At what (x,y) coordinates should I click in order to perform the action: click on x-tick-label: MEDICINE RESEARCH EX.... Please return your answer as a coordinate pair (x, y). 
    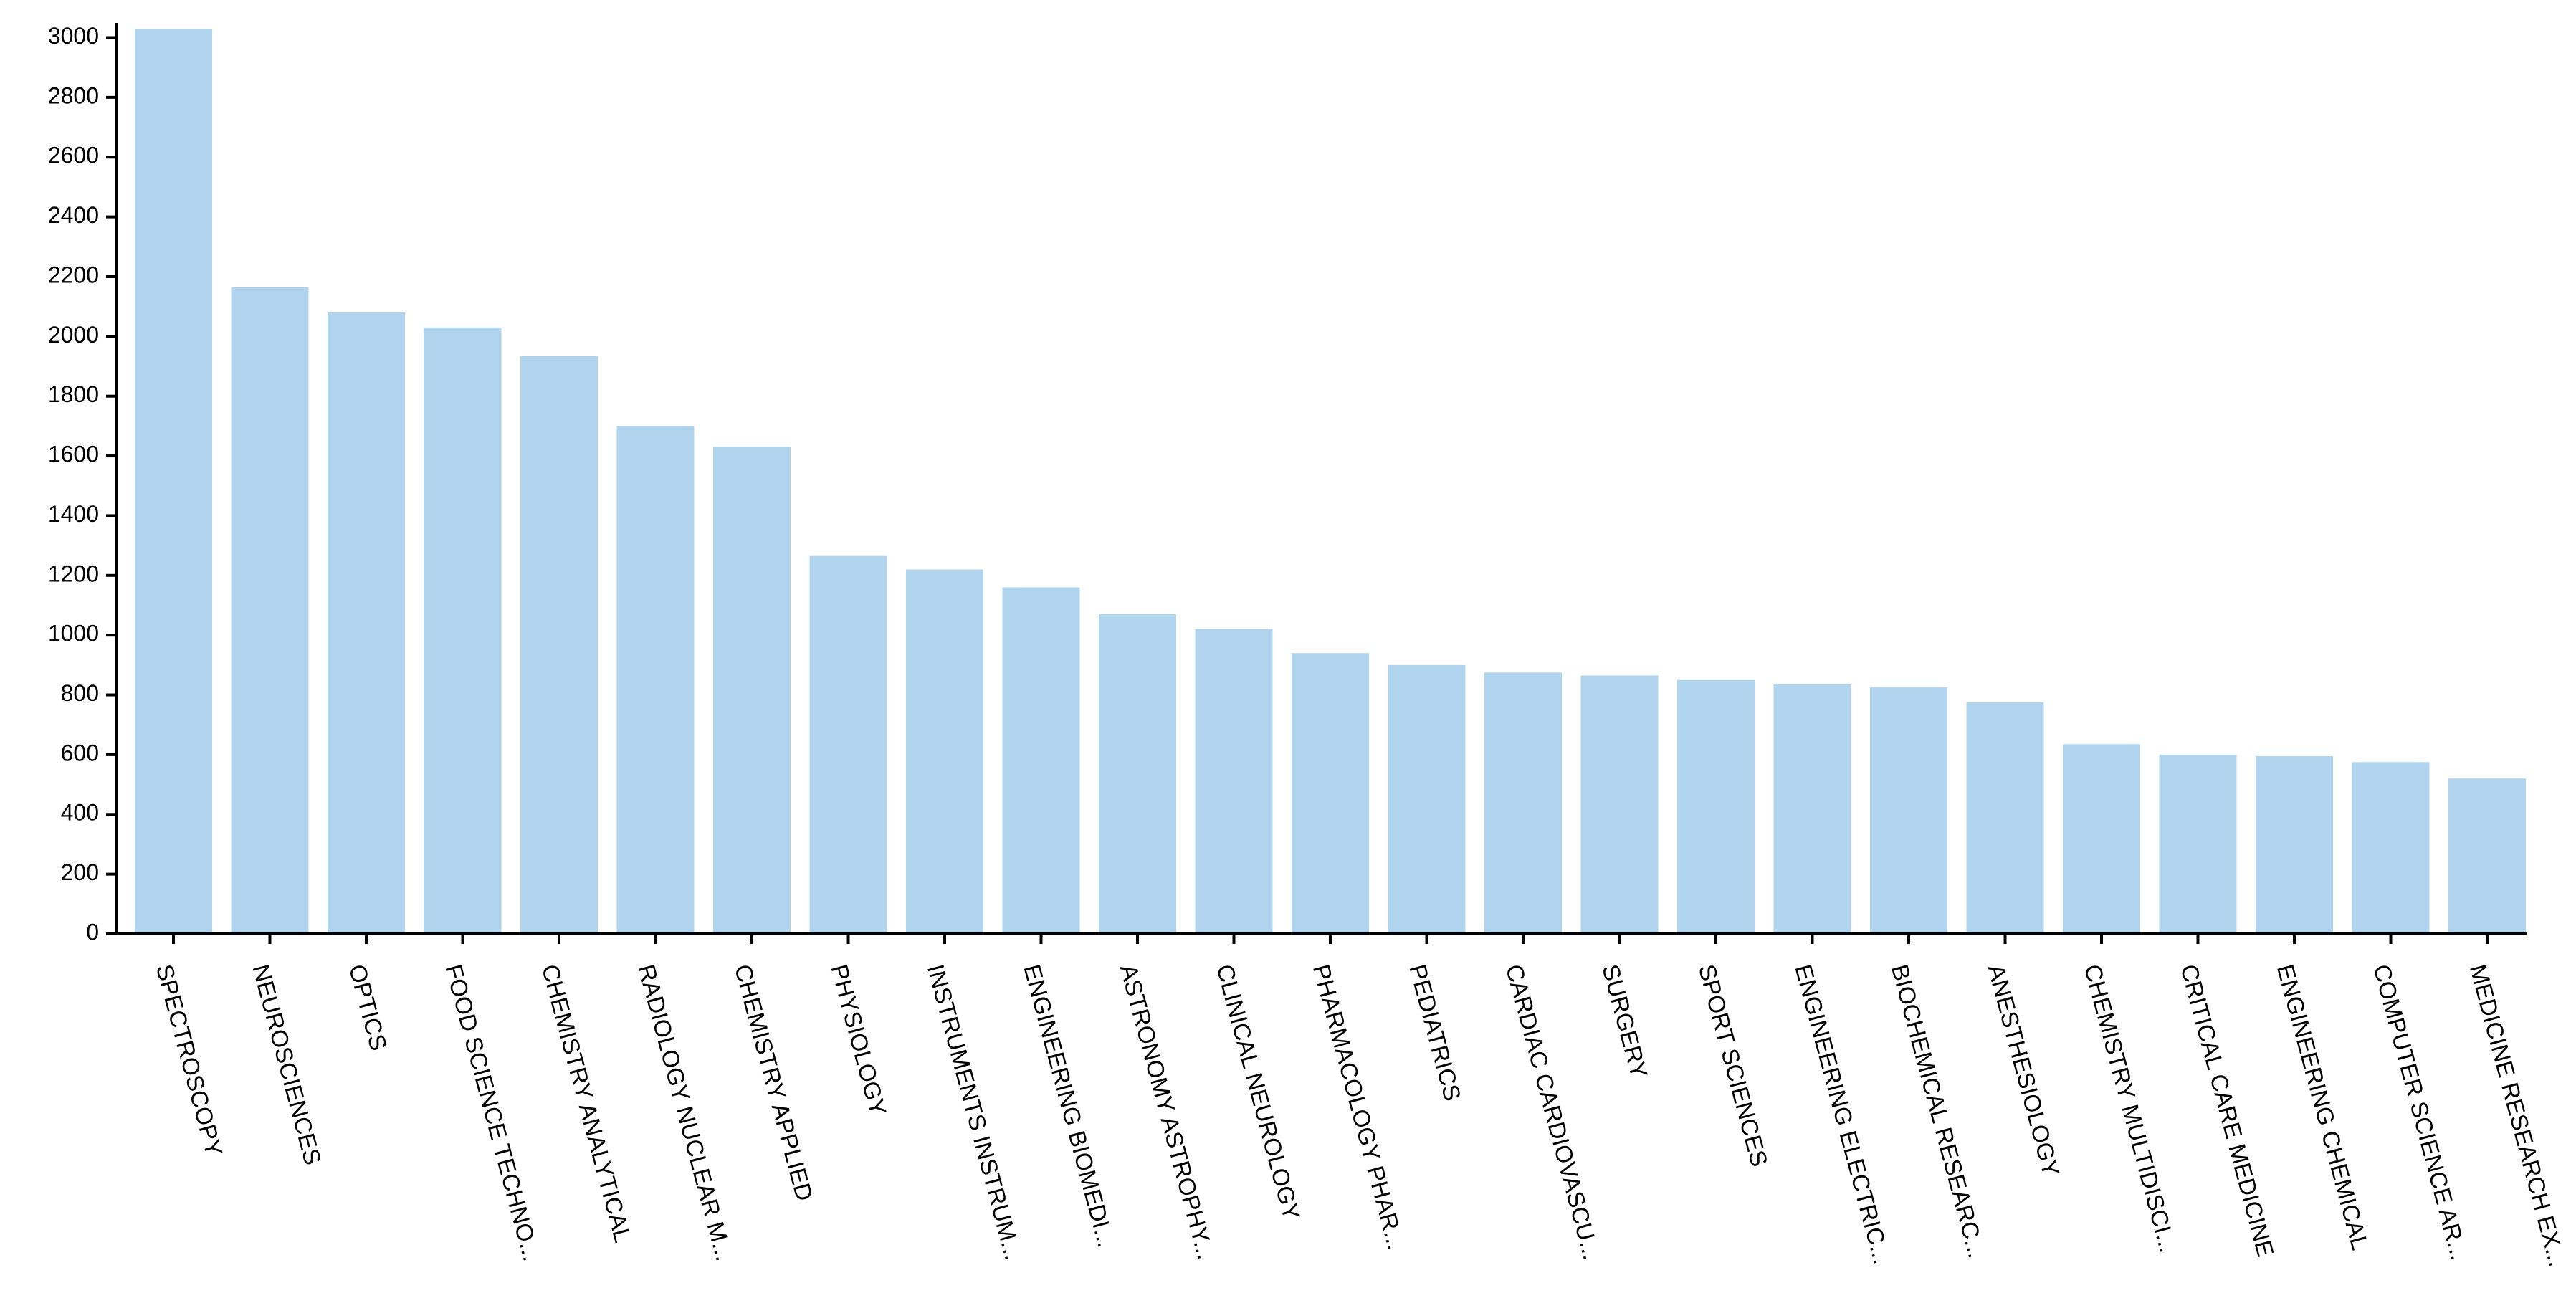
    Looking at the image, I should click on (2518, 1115).